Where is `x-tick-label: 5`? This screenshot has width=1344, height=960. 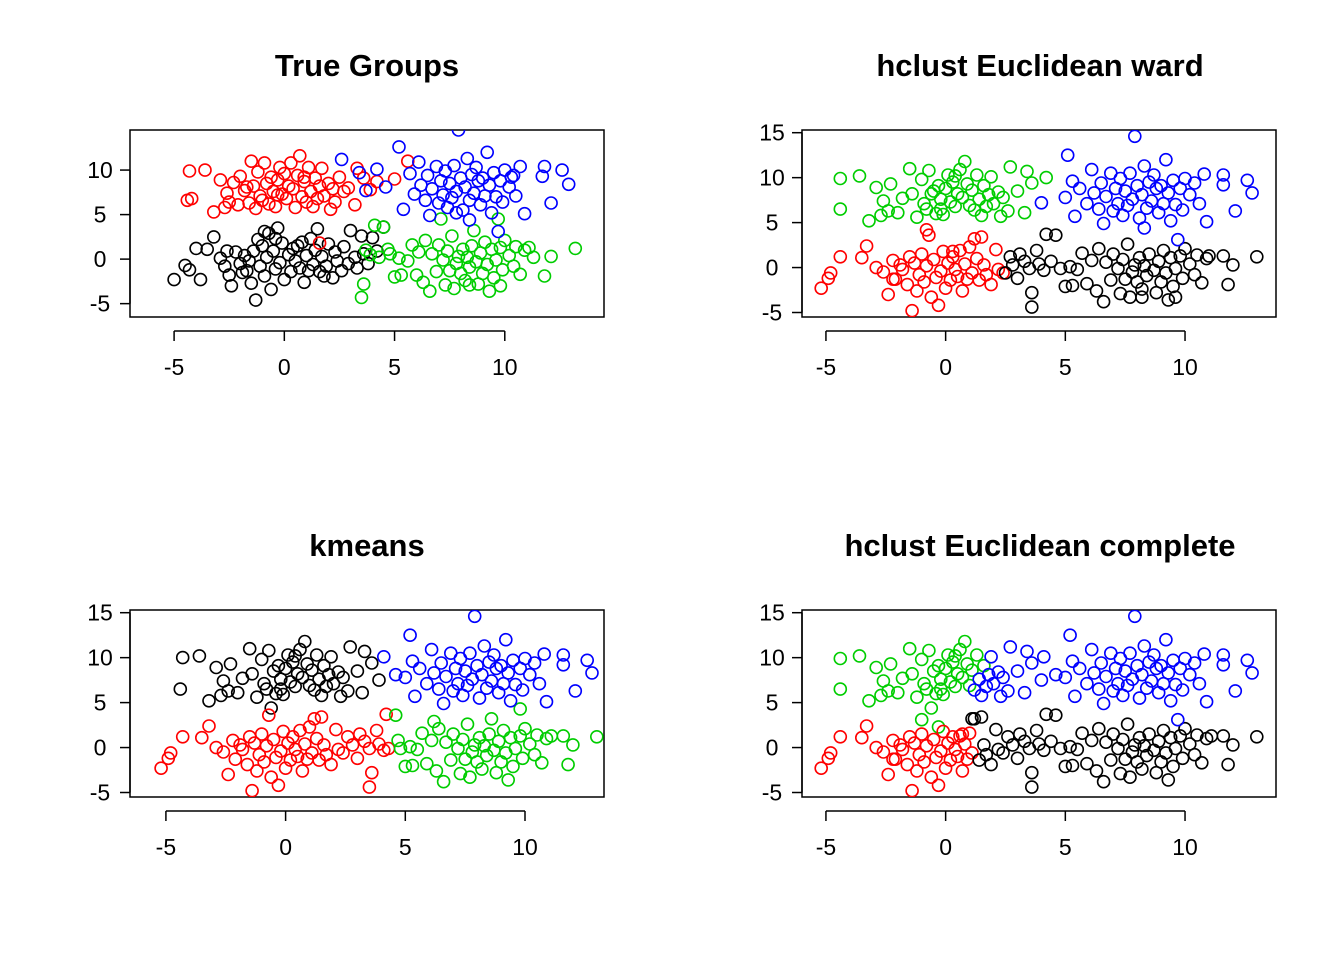
x-tick-label: 5 is located at coordinates (405, 847).